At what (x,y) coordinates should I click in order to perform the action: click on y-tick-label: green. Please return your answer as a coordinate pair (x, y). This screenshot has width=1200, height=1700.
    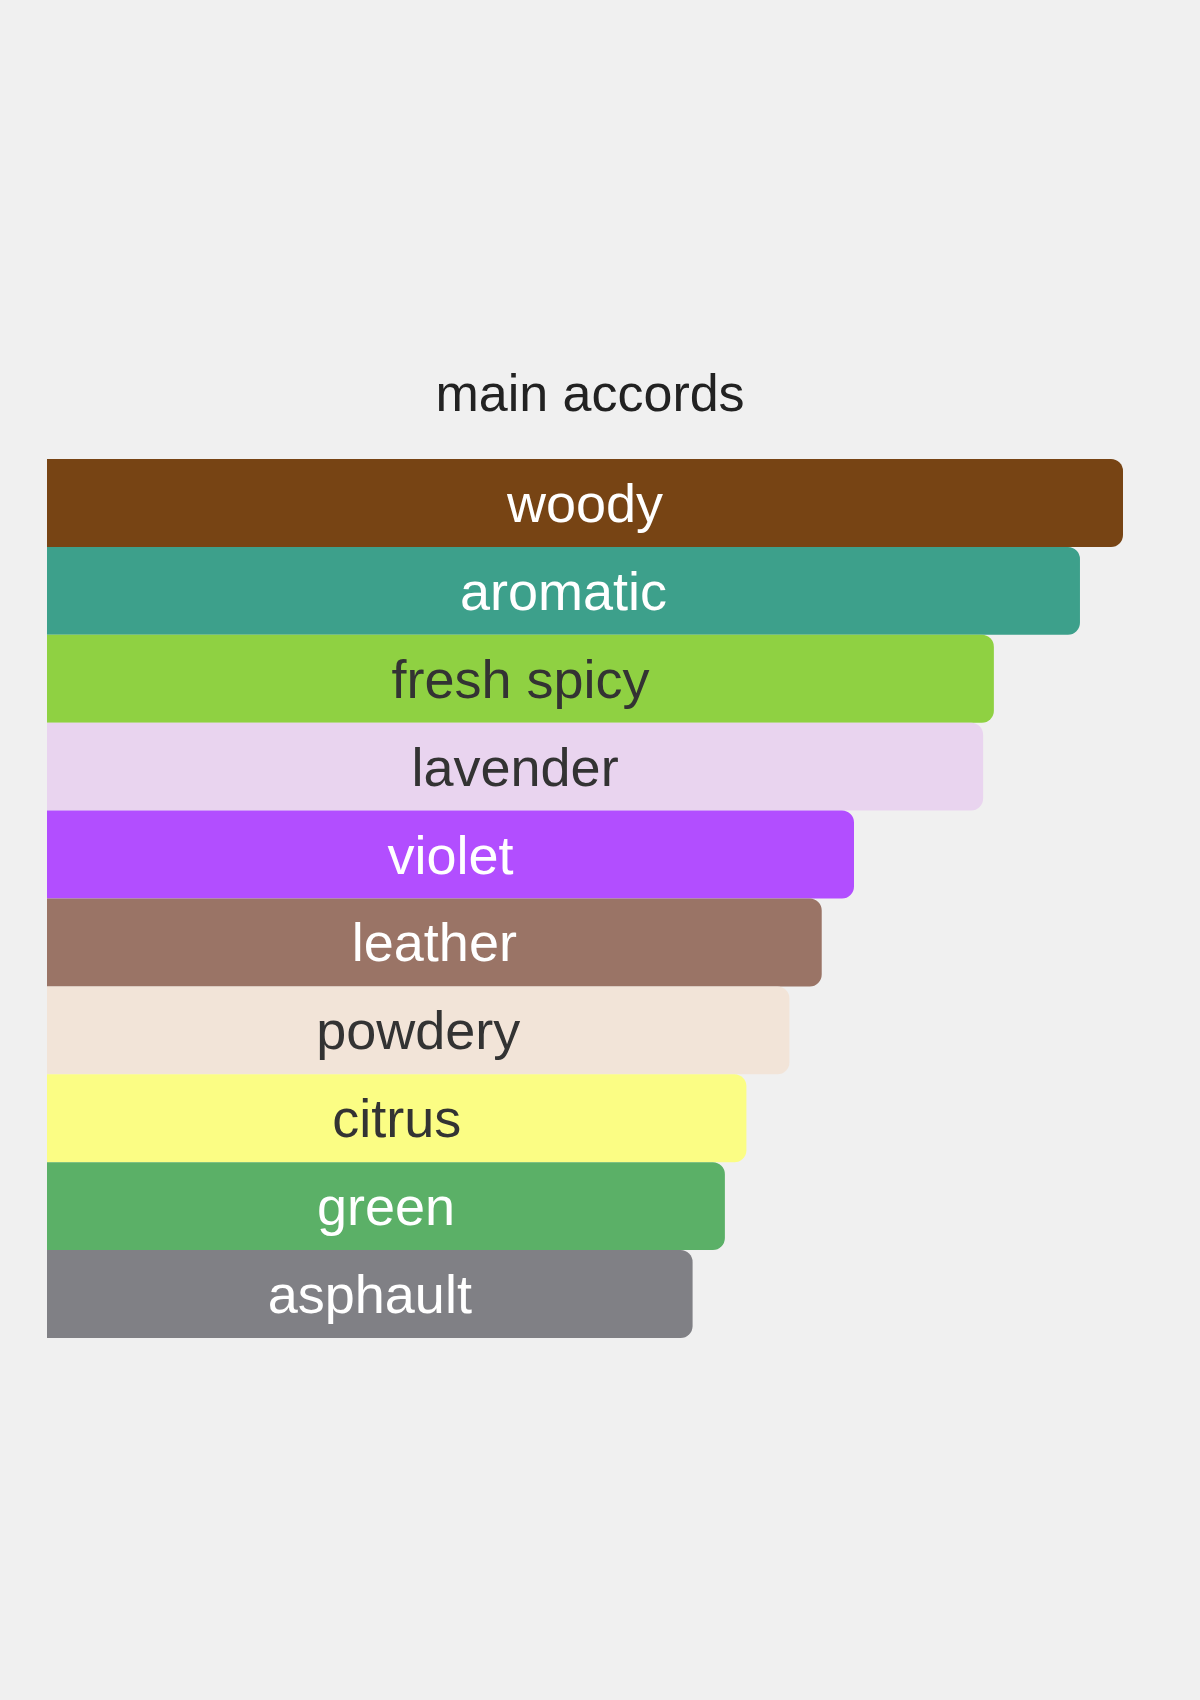
    Looking at the image, I should click on (385, 1206).